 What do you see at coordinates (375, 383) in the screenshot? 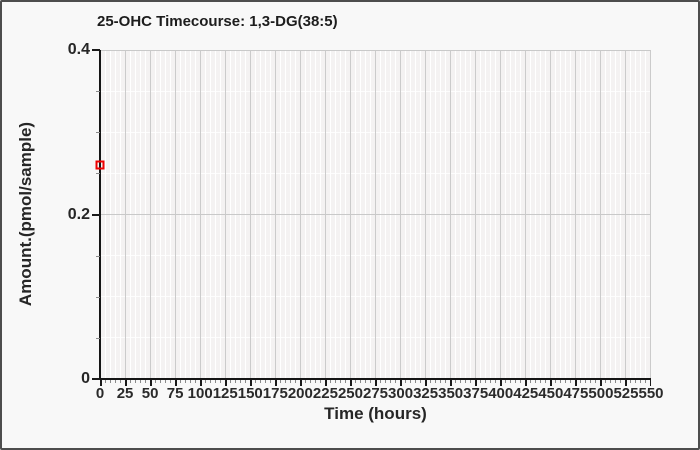
I see `x-axis-major-ticks` at bounding box center [375, 383].